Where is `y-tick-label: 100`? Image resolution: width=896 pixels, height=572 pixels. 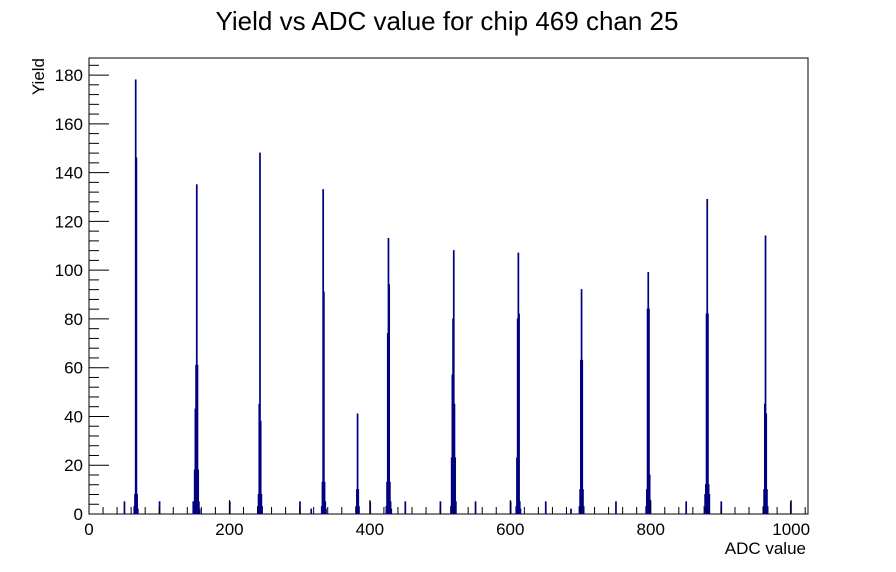
y-tick-label: 100 is located at coordinates (69, 270).